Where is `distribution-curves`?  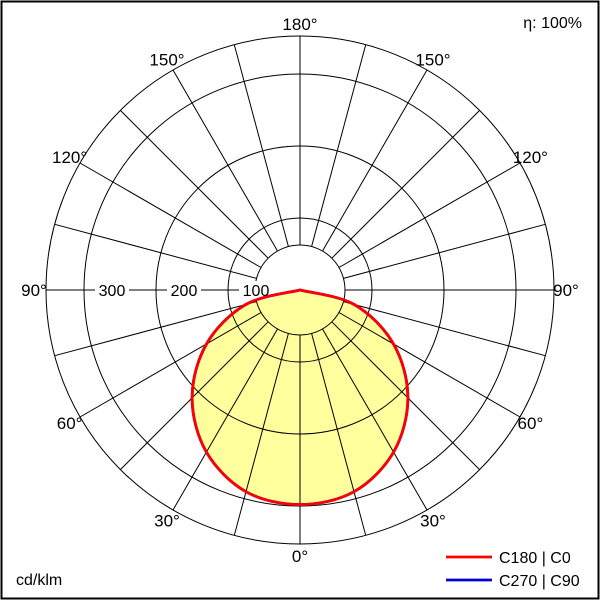 distribution-curves is located at coordinates (300, 397).